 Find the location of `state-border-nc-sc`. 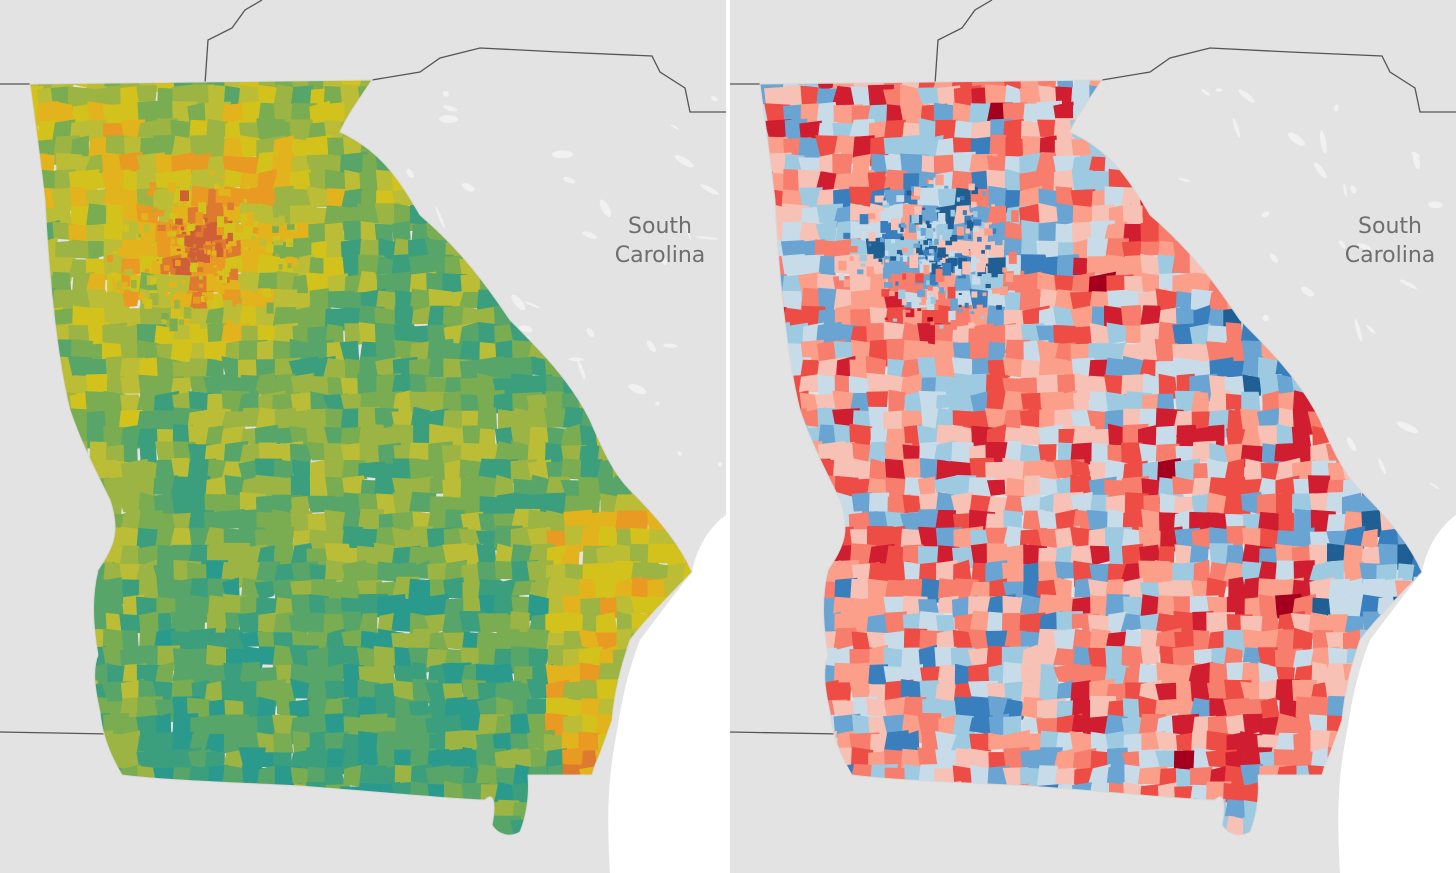

state-border-nc-sc is located at coordinates (548, 80).